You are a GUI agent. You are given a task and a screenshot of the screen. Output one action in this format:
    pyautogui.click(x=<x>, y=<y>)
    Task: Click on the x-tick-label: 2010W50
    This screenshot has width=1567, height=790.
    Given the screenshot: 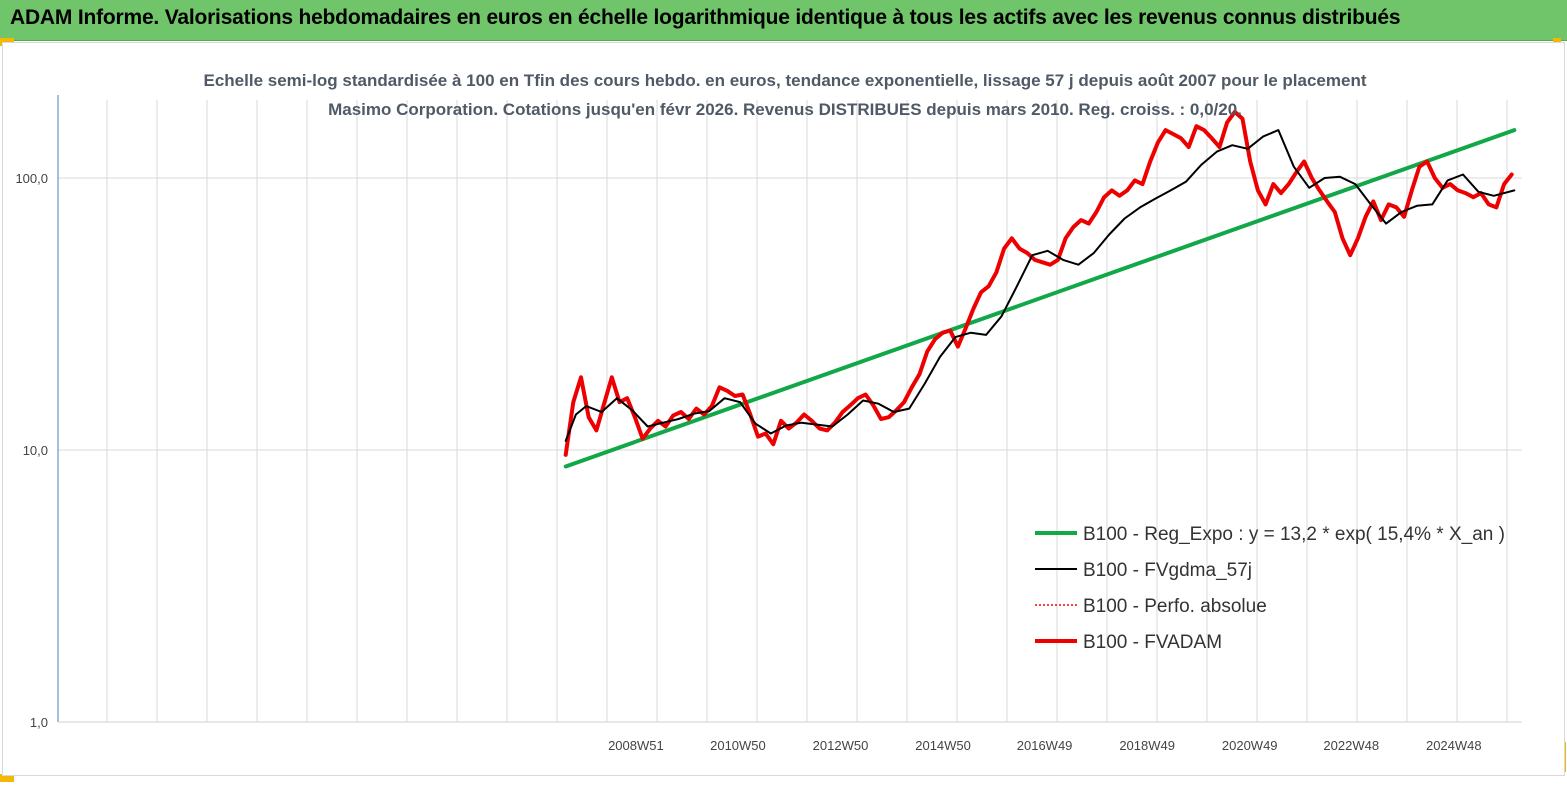 What is the action you would take?
    pyautogui.click(x=738, y=745)
    